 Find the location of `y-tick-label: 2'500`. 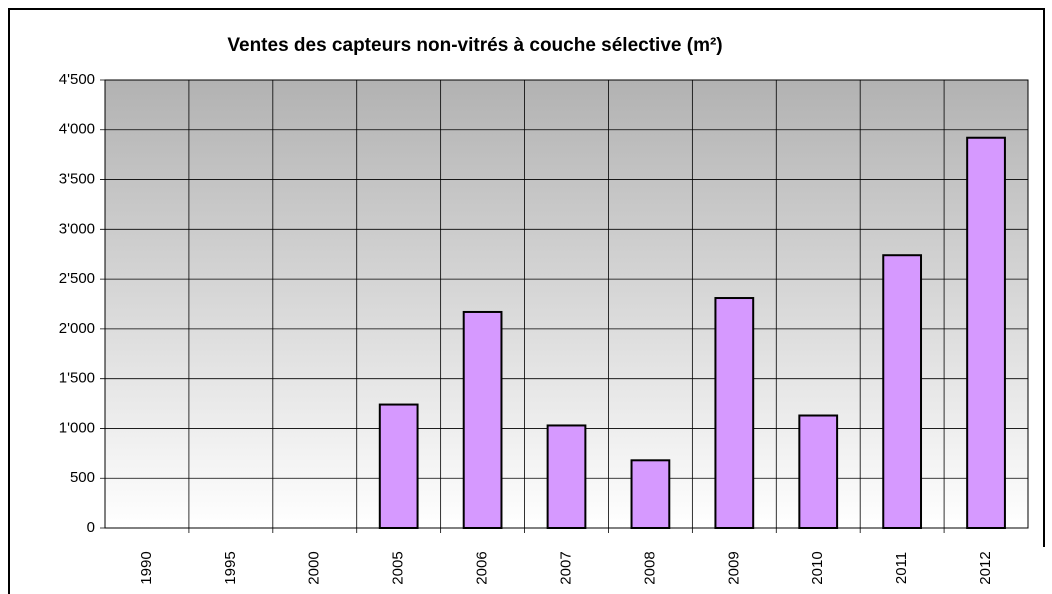

y-tick-label: 2'500 is located at coordinates (77, 278).